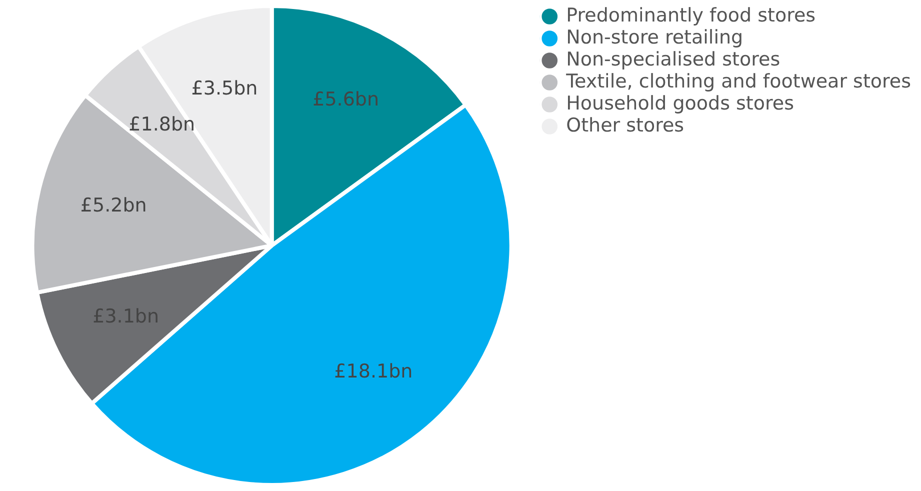  What do you see at coordinates (625, 125) in the screenshot?
I see `legend-label: Other stores` at bounding box center [625, 125].